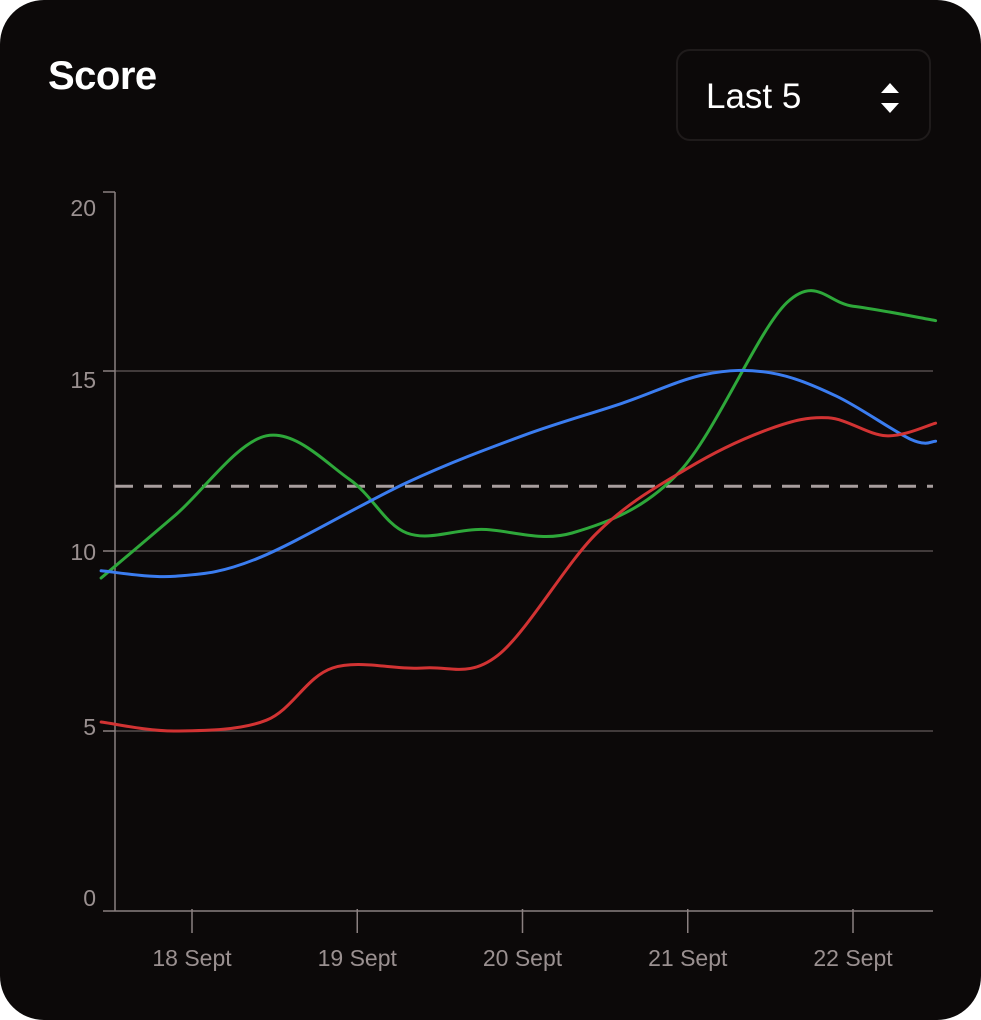  What do you see at coordinates (803, 95) in the screenshot?
I see `range-select: Last 5` at bounding box center [803, 95].